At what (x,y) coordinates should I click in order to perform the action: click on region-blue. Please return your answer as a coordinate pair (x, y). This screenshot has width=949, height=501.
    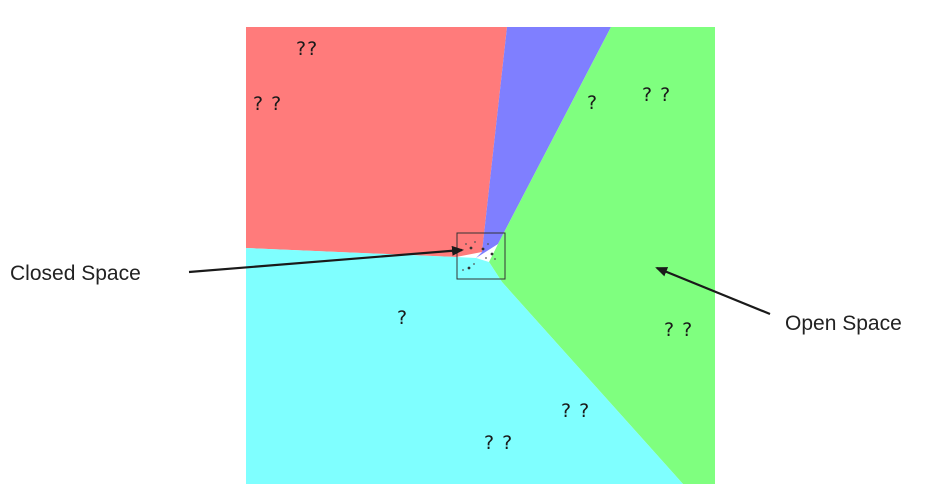
    Looking at the image, I should click on (543, 142).